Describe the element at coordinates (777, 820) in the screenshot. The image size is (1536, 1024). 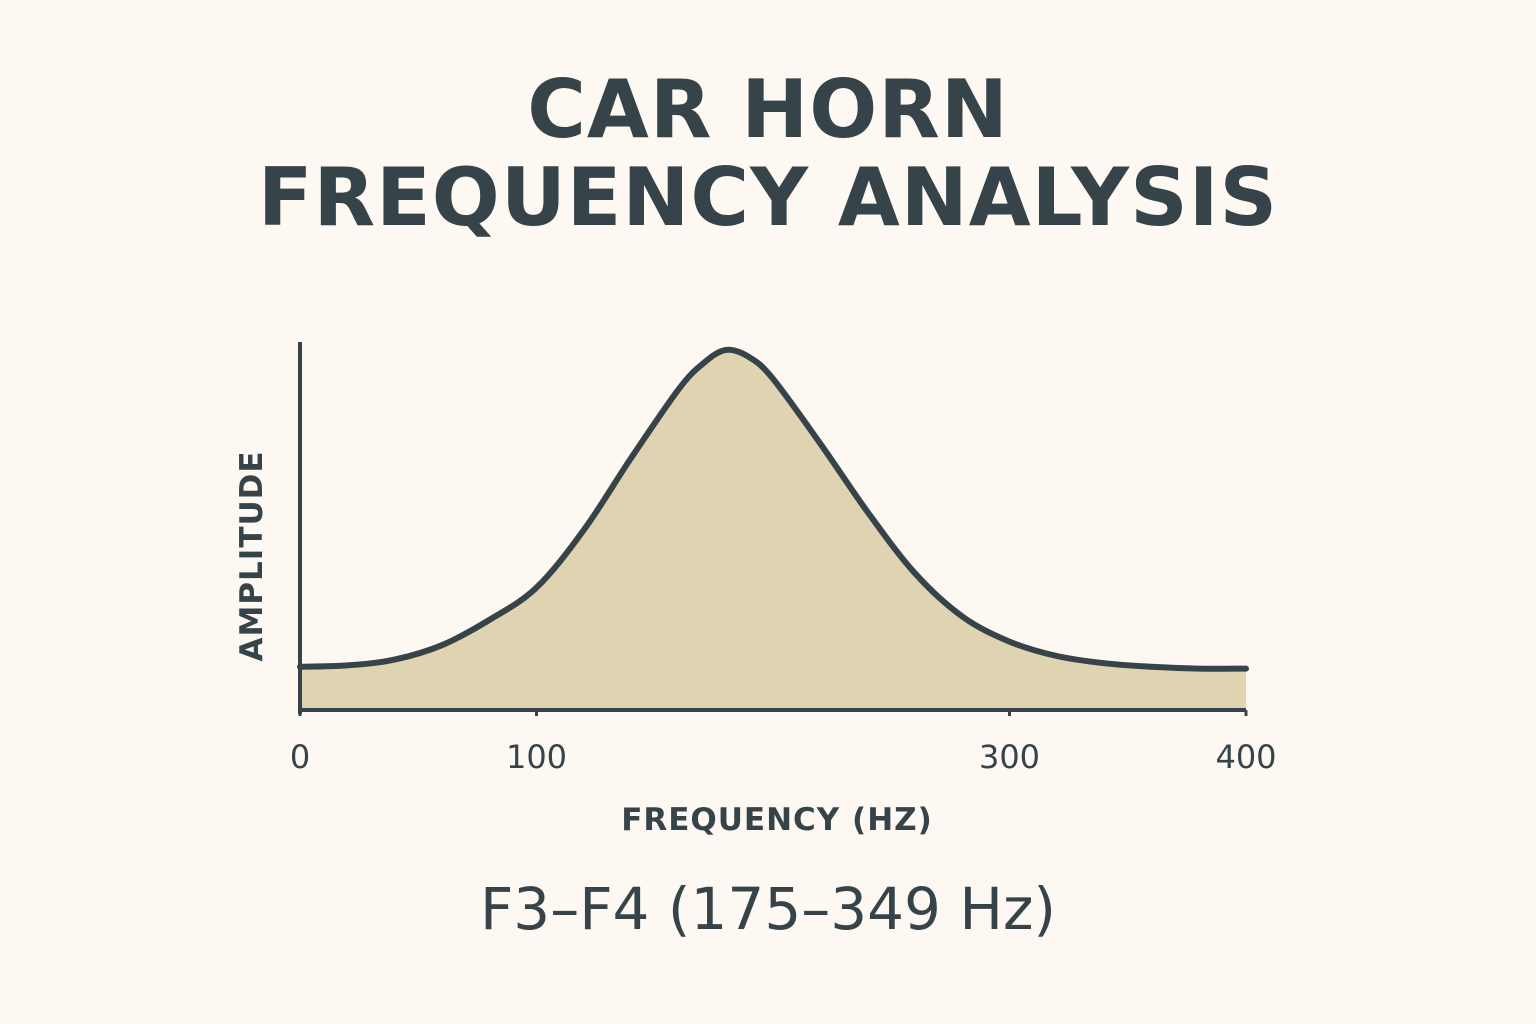
I see `x-axis-label: FREQUENCY (HZ)` at that location.